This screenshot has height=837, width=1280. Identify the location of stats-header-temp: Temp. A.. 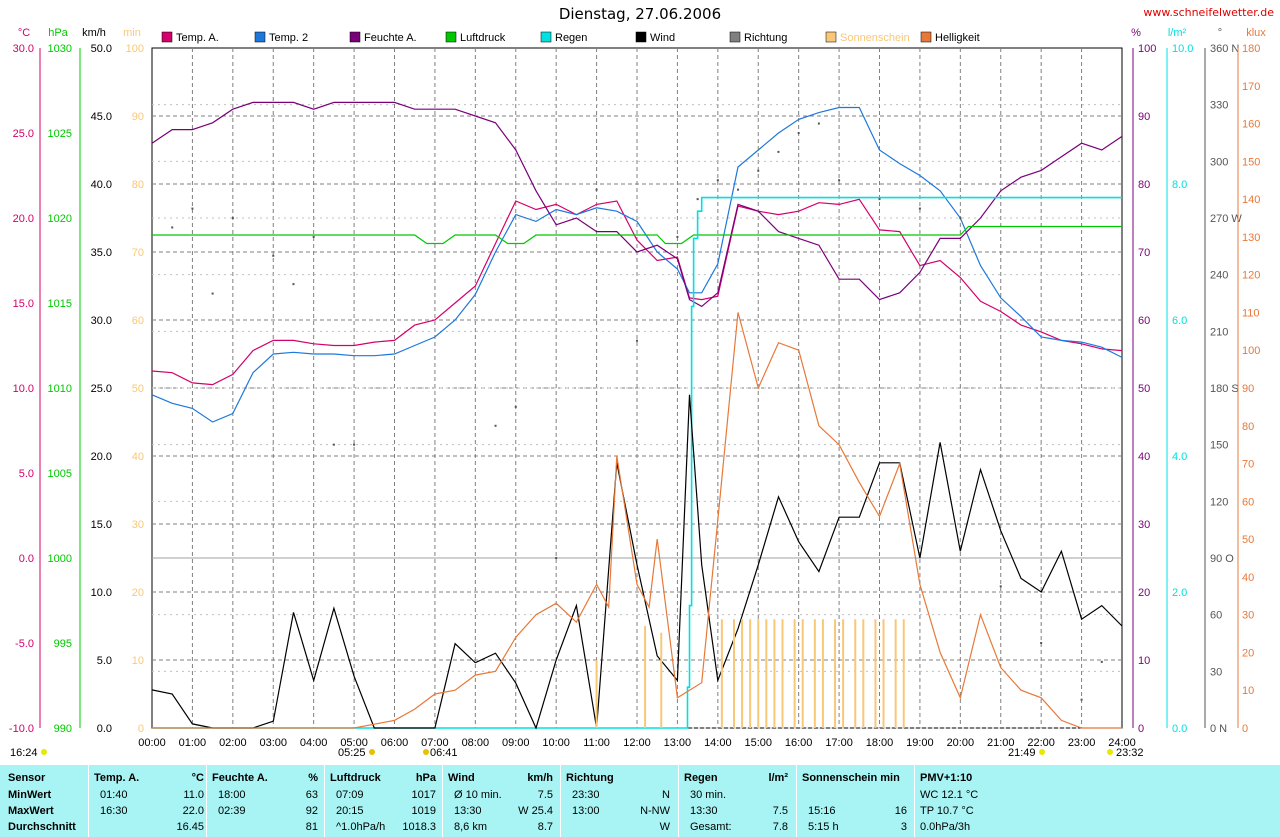
(117, 778).